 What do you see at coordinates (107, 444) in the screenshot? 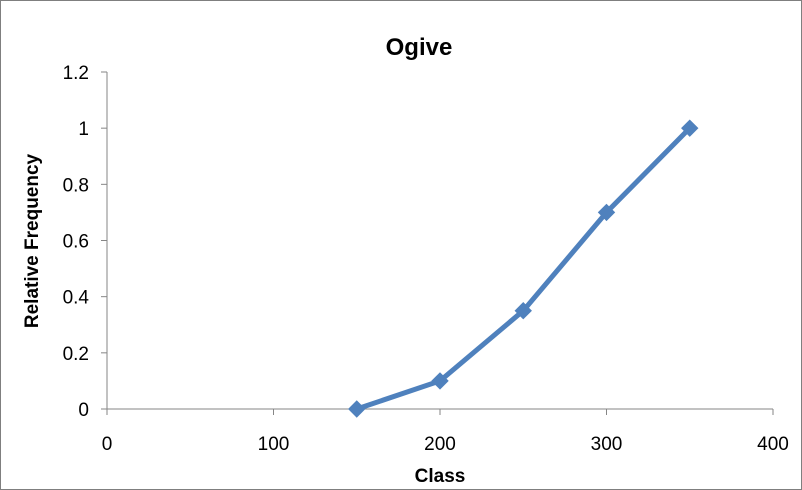
I see `x-tick-label: 0` at bounding box center [107, 444].